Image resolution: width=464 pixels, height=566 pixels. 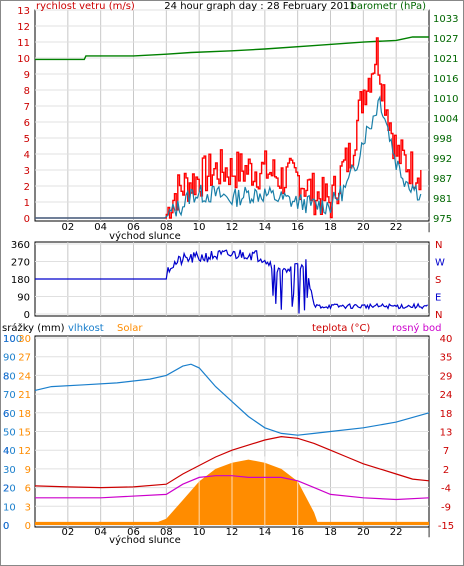 I want to click on wind-tick-label: 5, so click(x=27, y=139).